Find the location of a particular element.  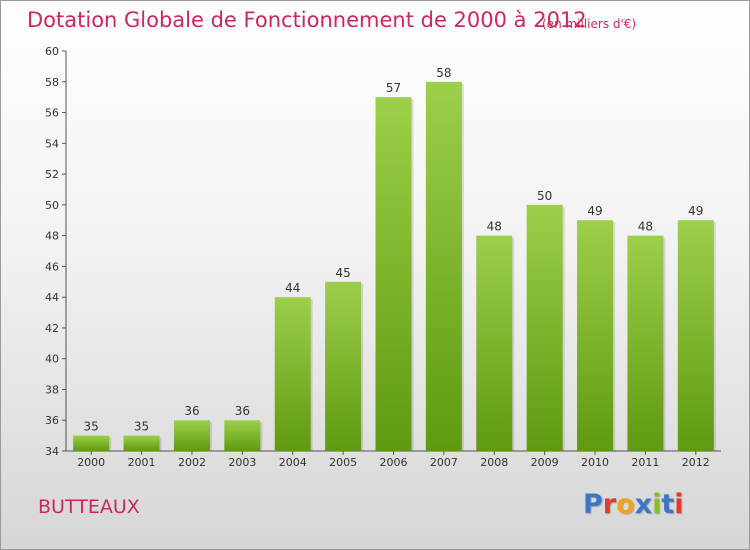

y-tick-label: 54 is located at coordinates (52, 143).